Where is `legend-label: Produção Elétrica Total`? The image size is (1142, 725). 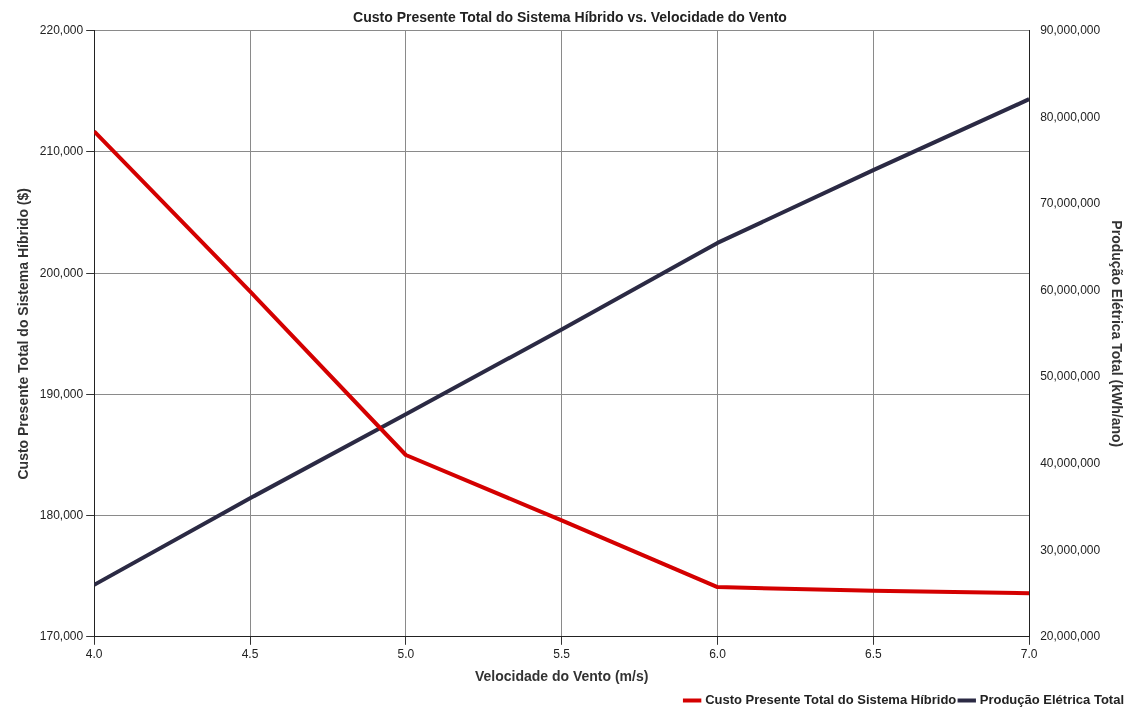 legend-label: Produção Elétrica Total is located at coordinates (1052, 700).